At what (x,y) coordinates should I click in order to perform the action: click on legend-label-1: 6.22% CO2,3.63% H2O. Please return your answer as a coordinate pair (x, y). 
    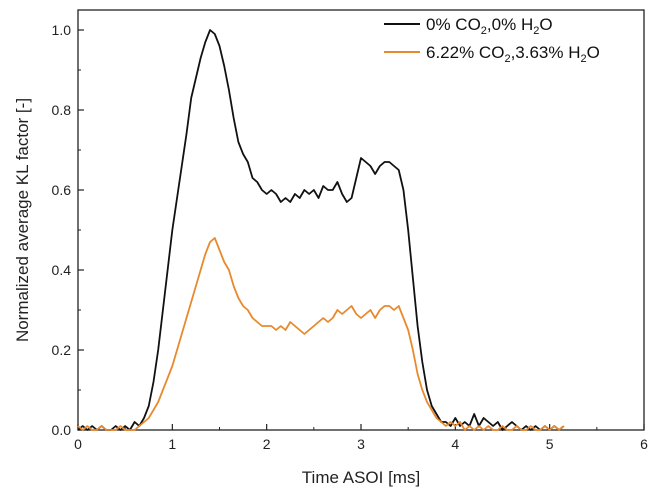
    Looking at the image, I should click on (513, 54).